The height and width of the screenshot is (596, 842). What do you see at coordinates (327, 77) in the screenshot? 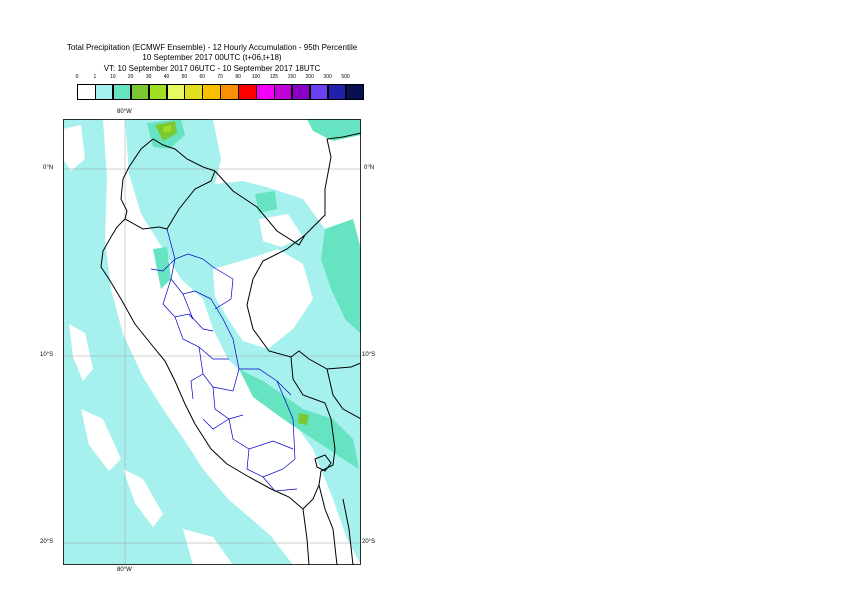
I see `legend-label-300: 300` at bounding box center [327, 77].